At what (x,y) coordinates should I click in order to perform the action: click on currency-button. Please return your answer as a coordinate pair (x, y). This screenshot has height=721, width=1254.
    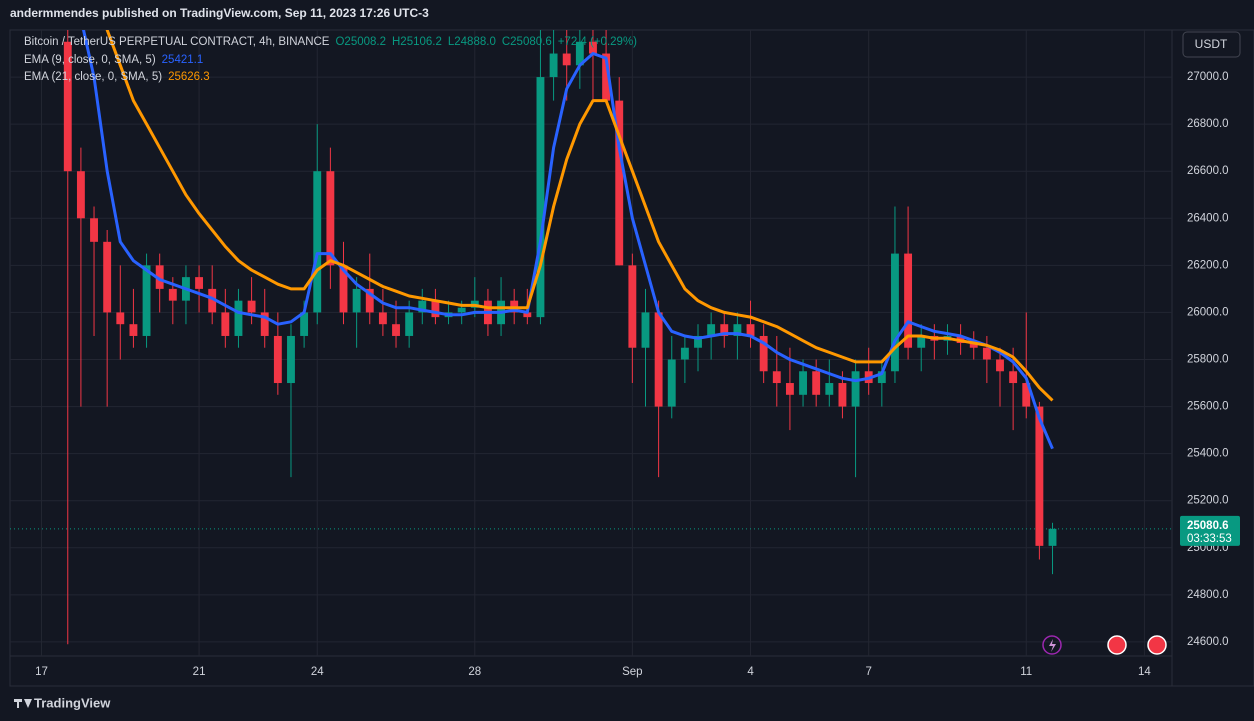
    Looking at the image, I should click on (1211, 44).